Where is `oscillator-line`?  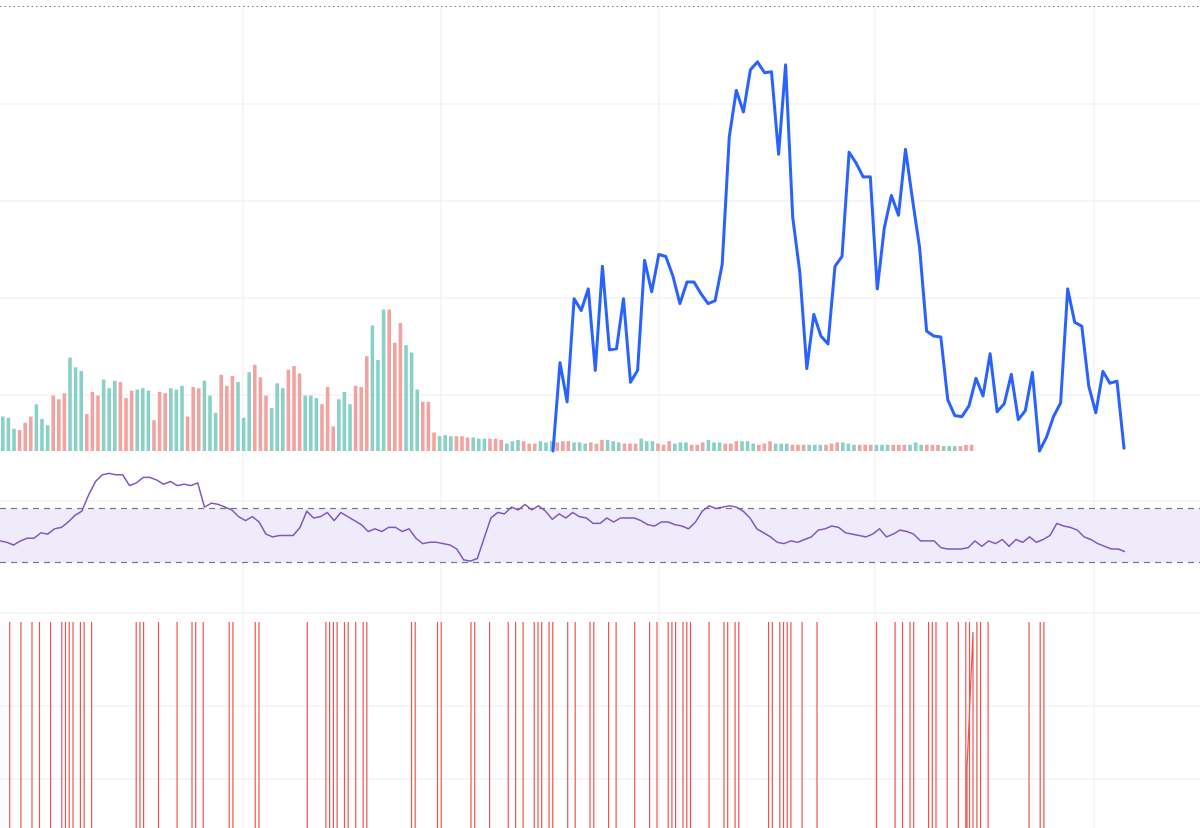 oscillator-line is located at coordinates (563, 517).